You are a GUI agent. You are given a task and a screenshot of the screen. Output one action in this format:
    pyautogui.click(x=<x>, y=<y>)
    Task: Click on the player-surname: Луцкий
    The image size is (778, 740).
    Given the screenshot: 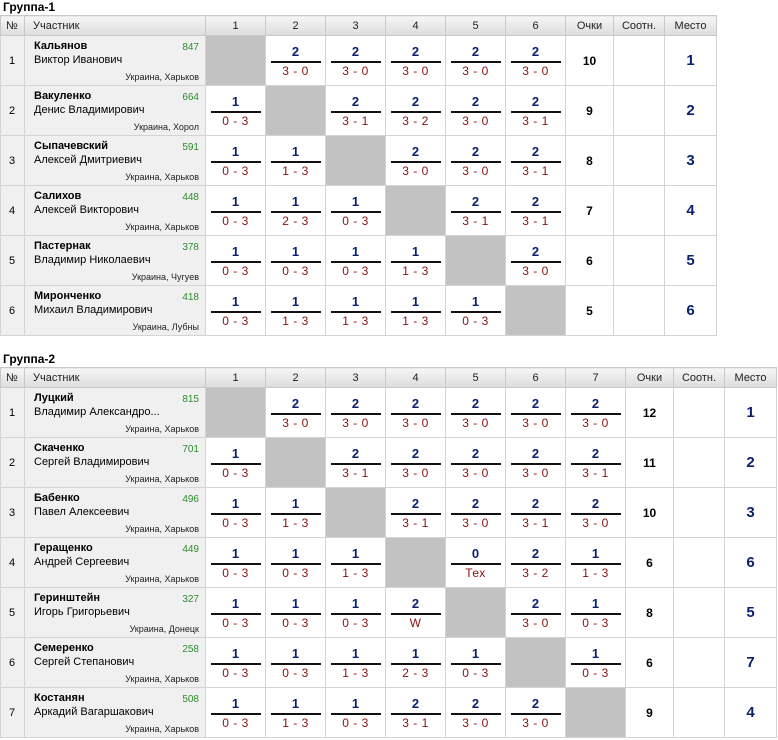 What is the action you would take?
    pyautogui.click(x=54, y=398)
    